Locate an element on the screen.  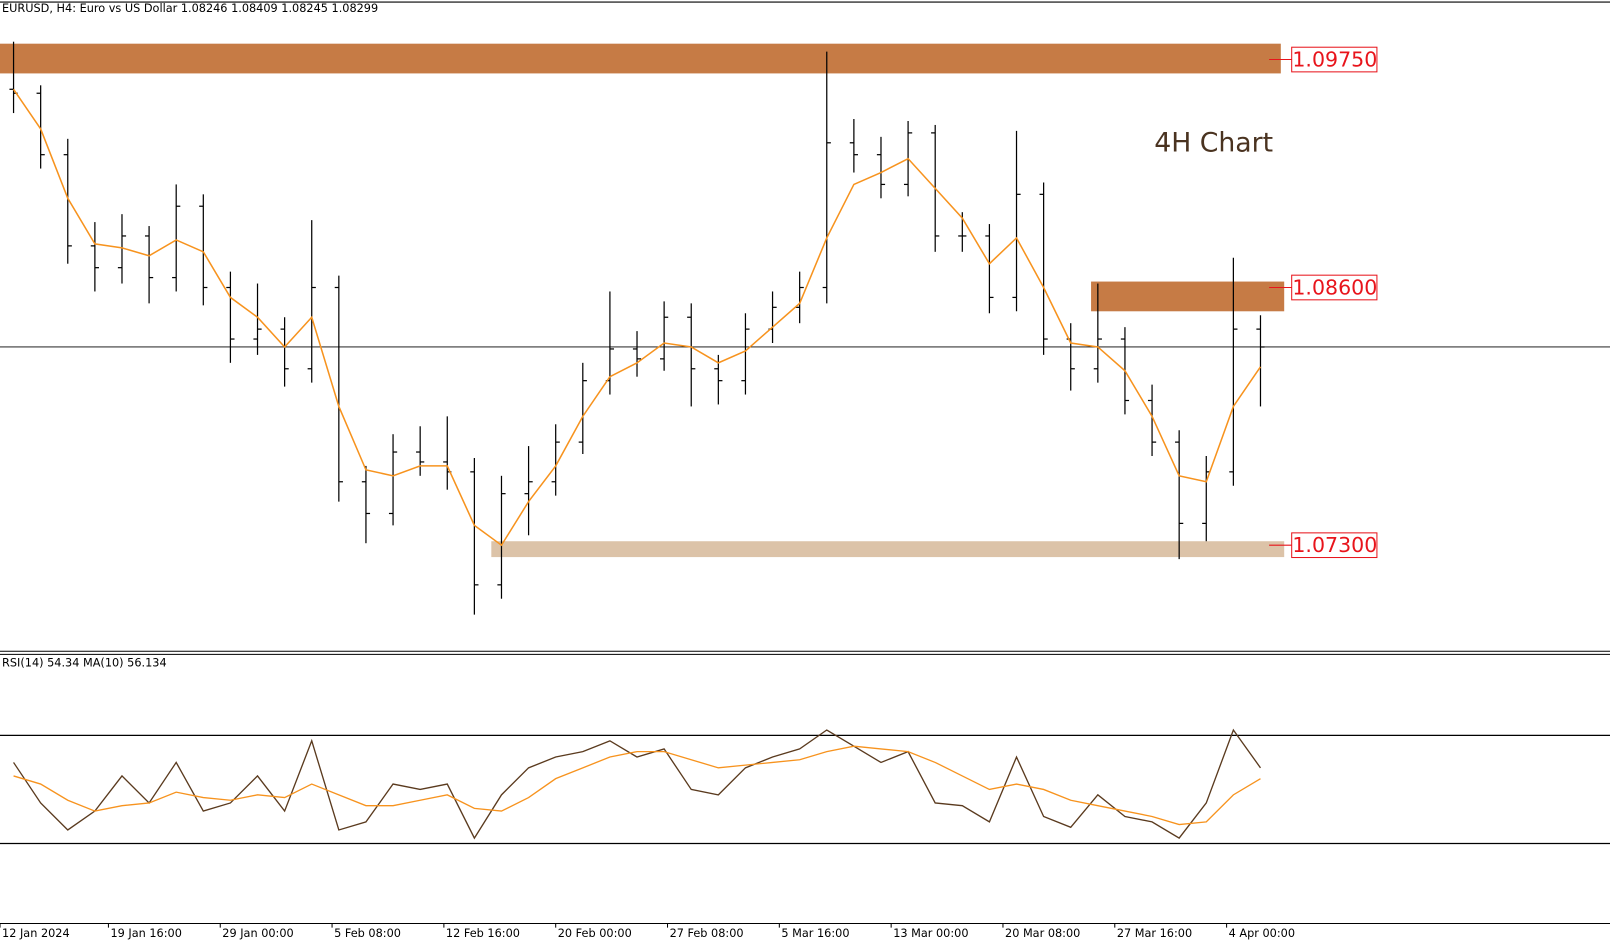
x-tick-label: 29 Jan 00:00 is located at coordinates (257, 933).